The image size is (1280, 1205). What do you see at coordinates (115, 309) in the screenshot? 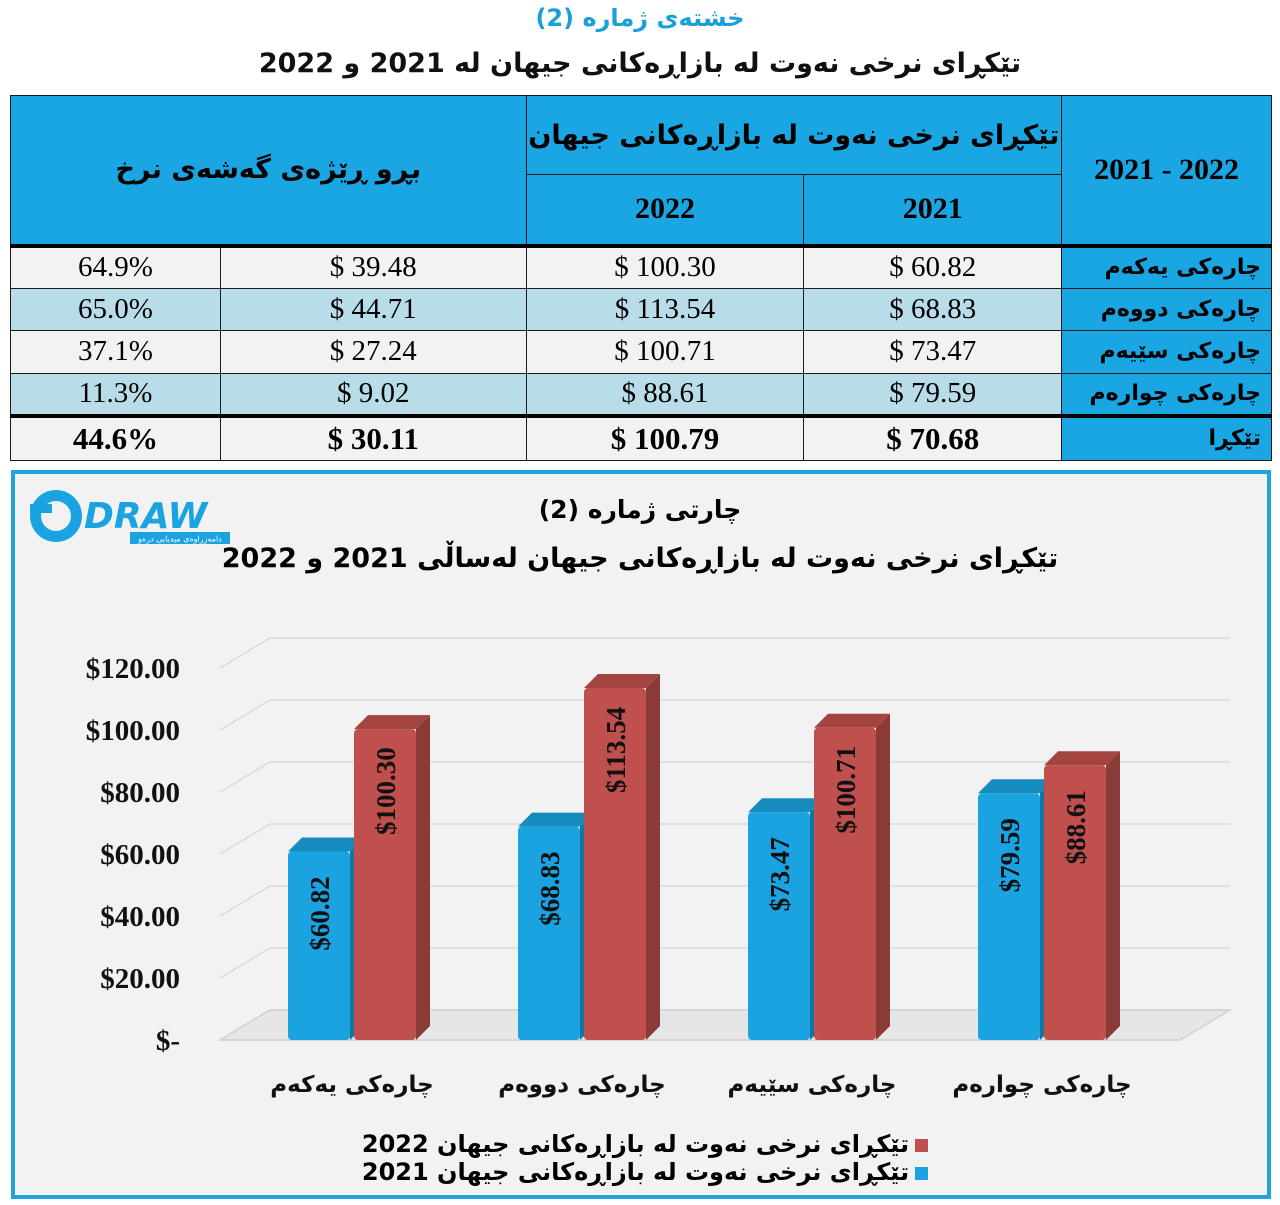
I see `cell-pct: 65.0%` at bounding box center [115, 309].